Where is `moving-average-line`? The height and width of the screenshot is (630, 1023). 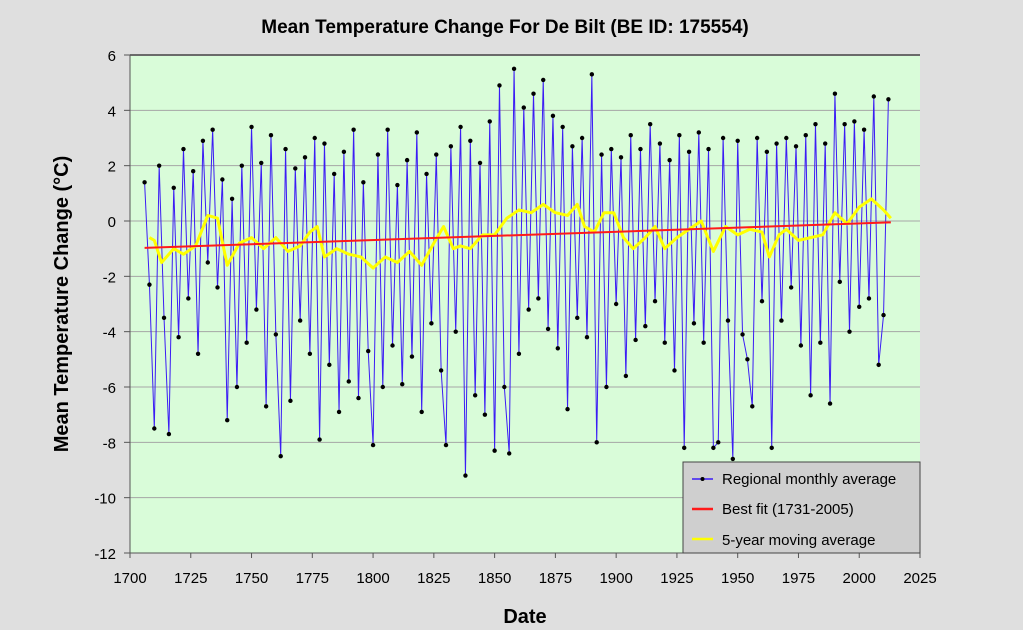 moving-average-line is located at coordinates (520, 233).